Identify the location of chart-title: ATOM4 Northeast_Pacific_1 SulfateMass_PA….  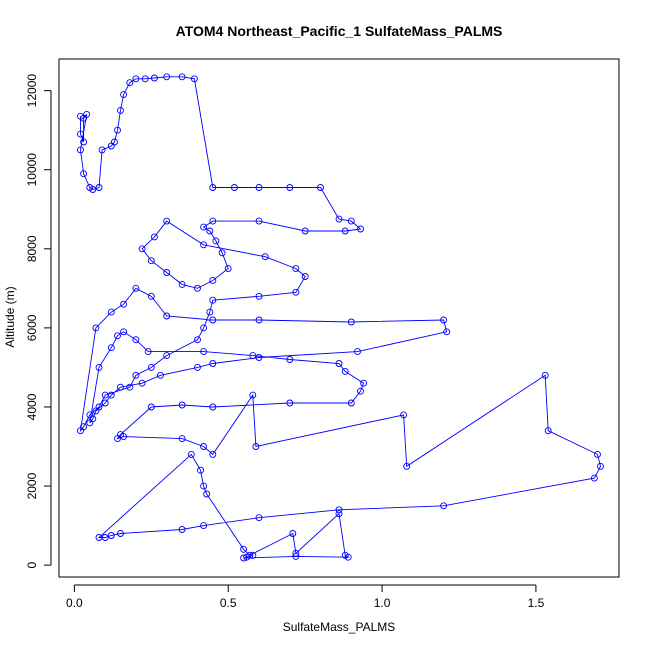
(339, 31).